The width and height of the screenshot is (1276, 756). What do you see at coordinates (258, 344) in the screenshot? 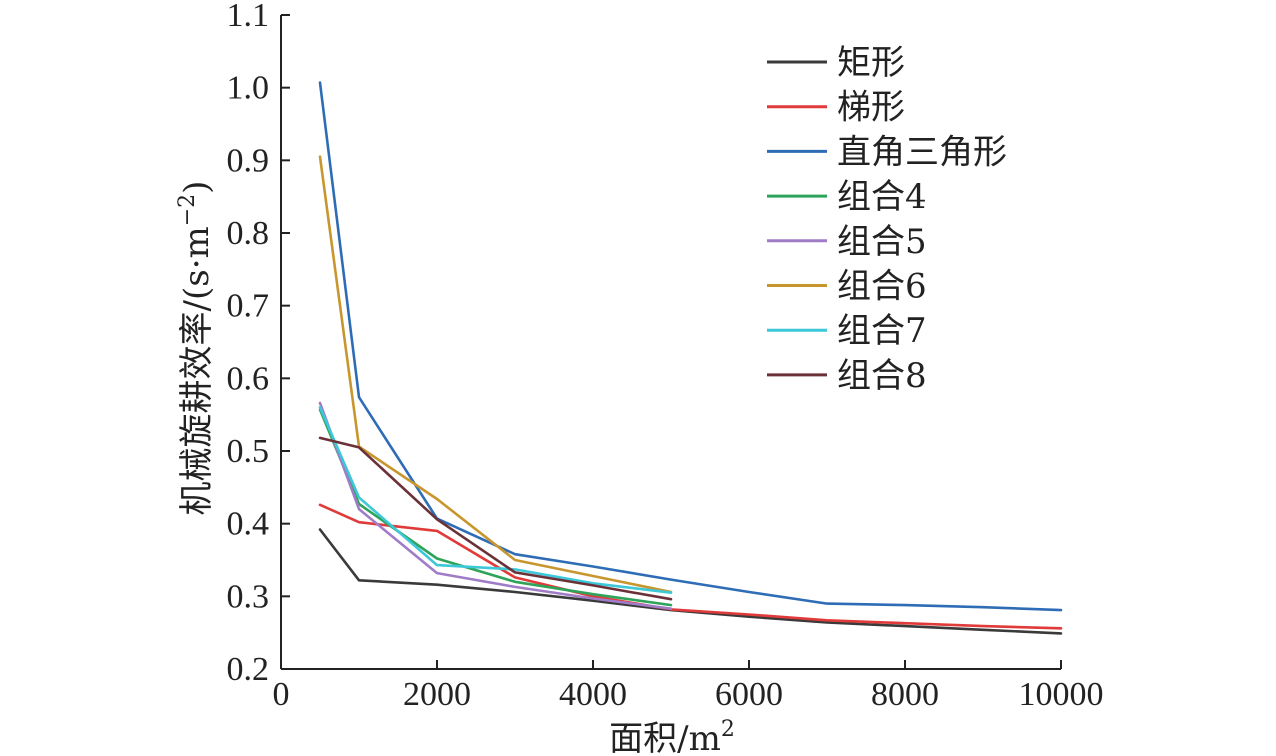
I see `y-ticks: 0.2 0.3 0.4 0.5 0.6 0.7 0.8 0.9 1.0 1.1` at bounding box center [258, 344].